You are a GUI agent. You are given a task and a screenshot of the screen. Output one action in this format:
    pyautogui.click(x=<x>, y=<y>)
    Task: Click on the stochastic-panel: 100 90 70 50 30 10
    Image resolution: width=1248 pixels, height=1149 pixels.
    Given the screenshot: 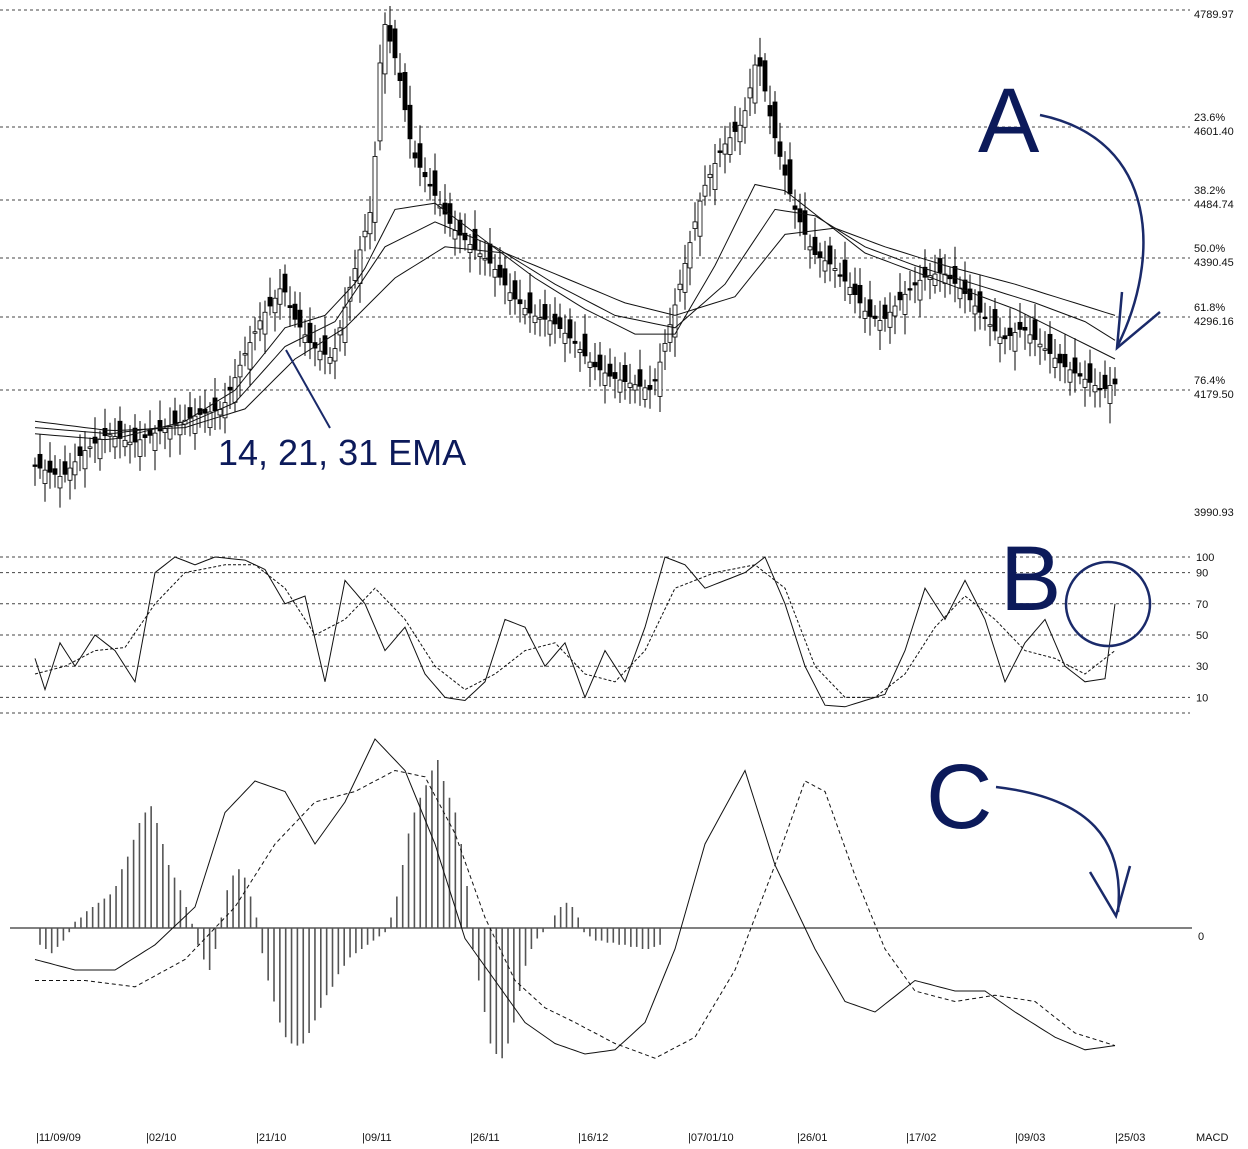 What is the action you would take?
    pyautogui.click(x=607, y=633)
    